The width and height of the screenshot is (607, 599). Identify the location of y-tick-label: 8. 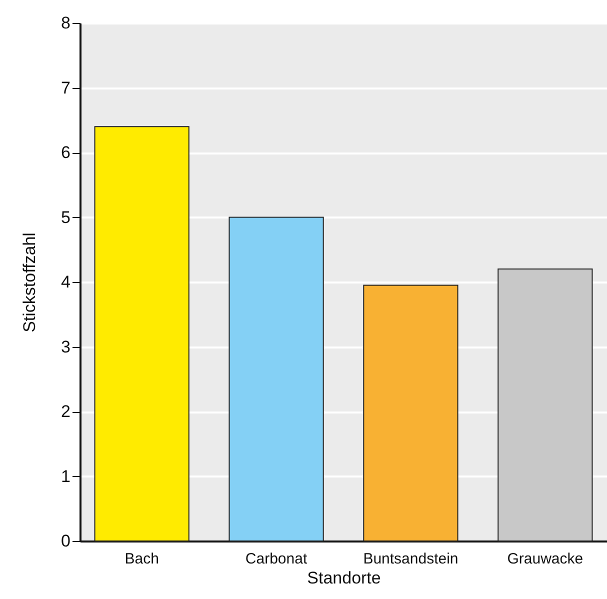
(65, 23).